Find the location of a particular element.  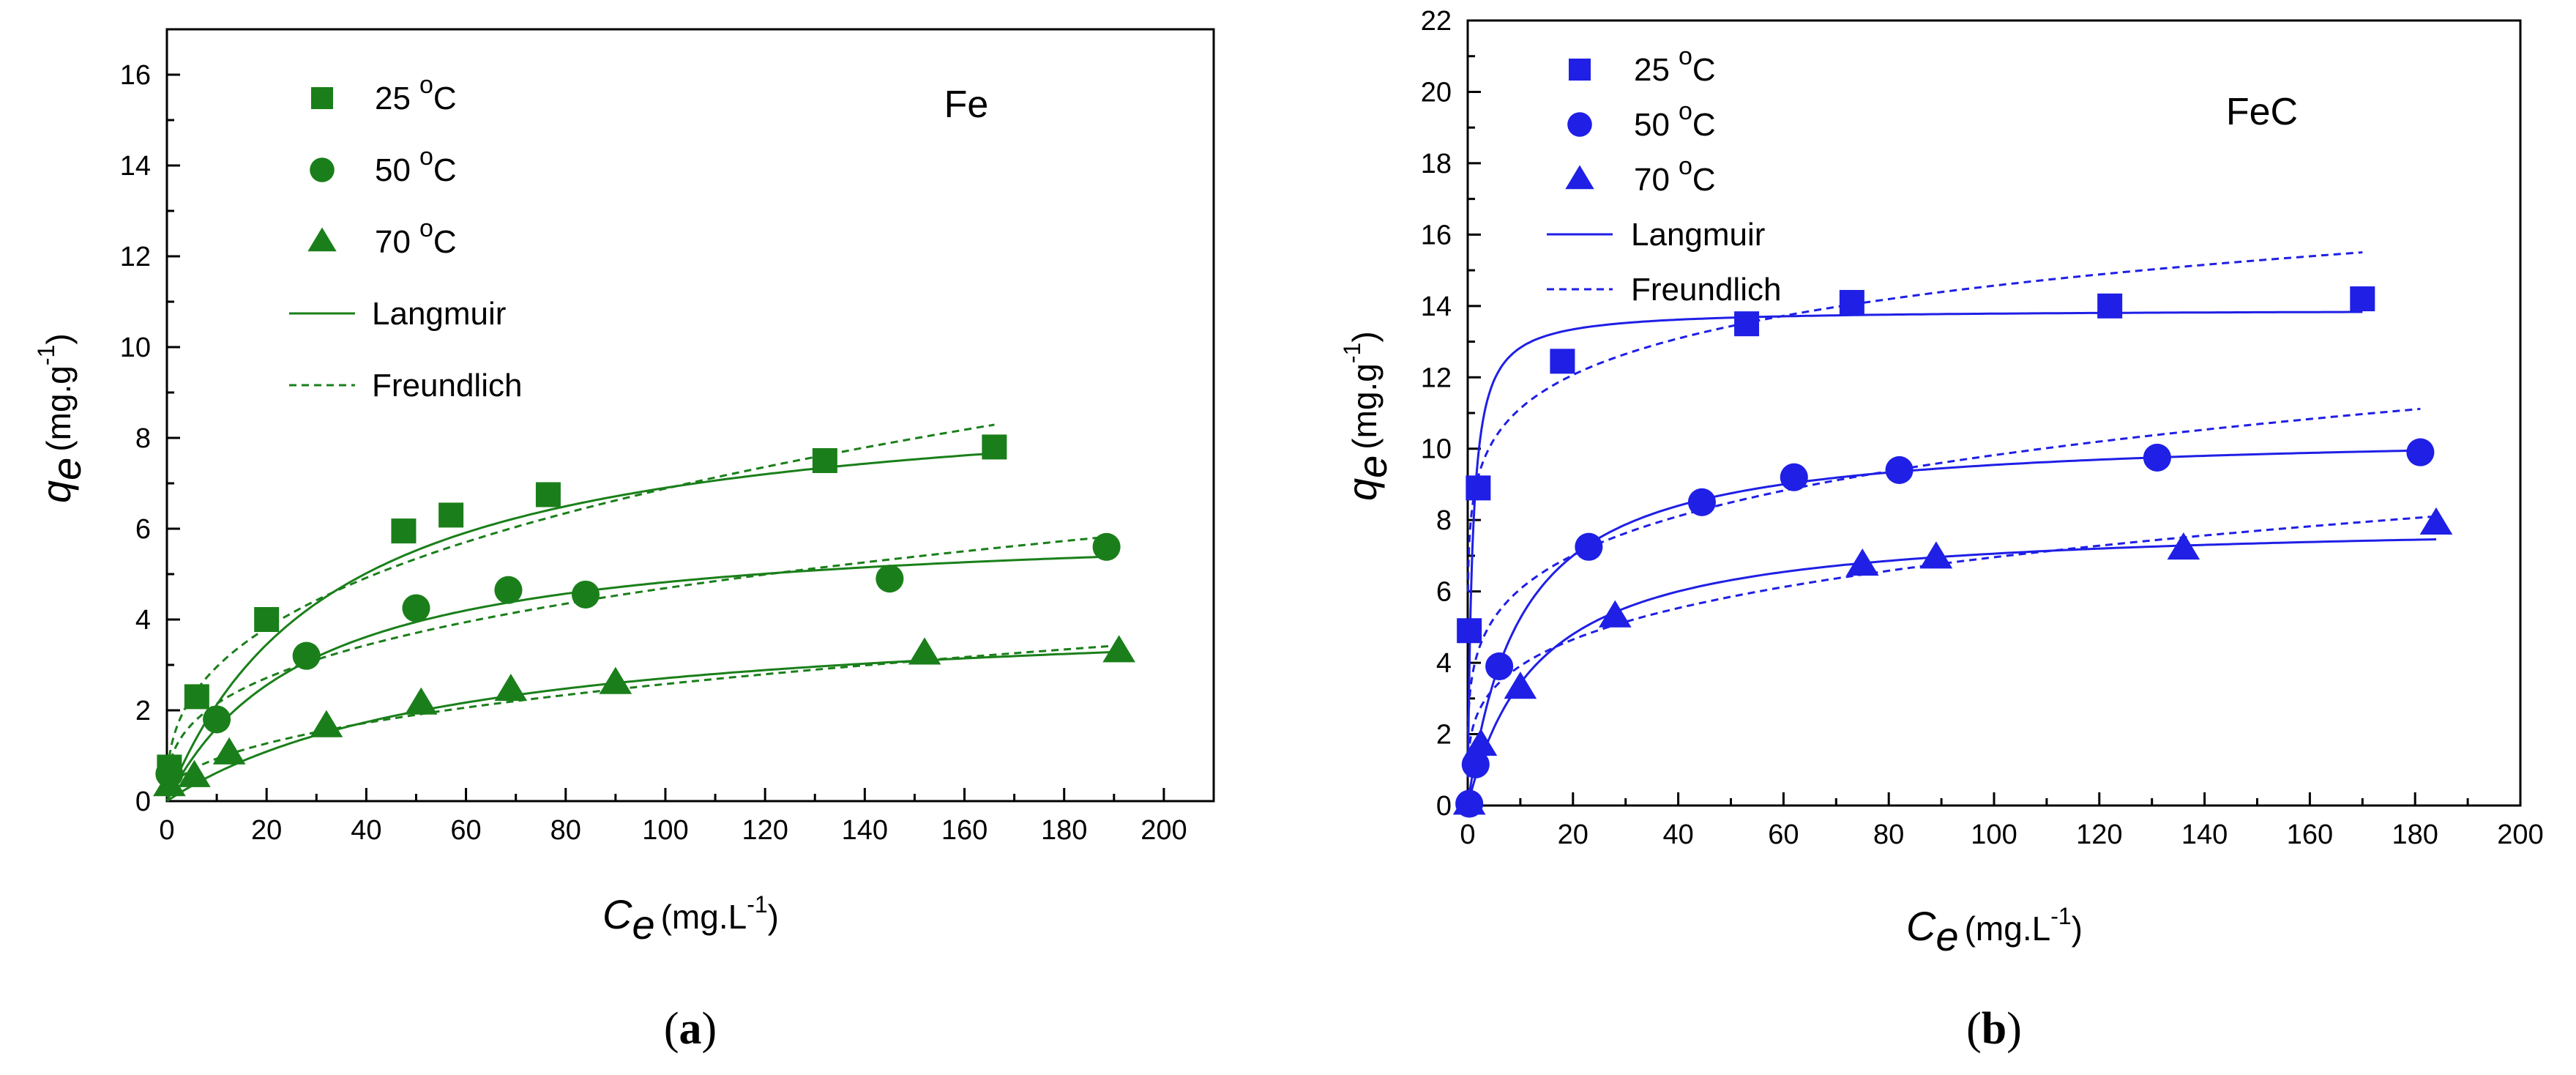

chart-title: FeC is located at coordinates (2262, 112).